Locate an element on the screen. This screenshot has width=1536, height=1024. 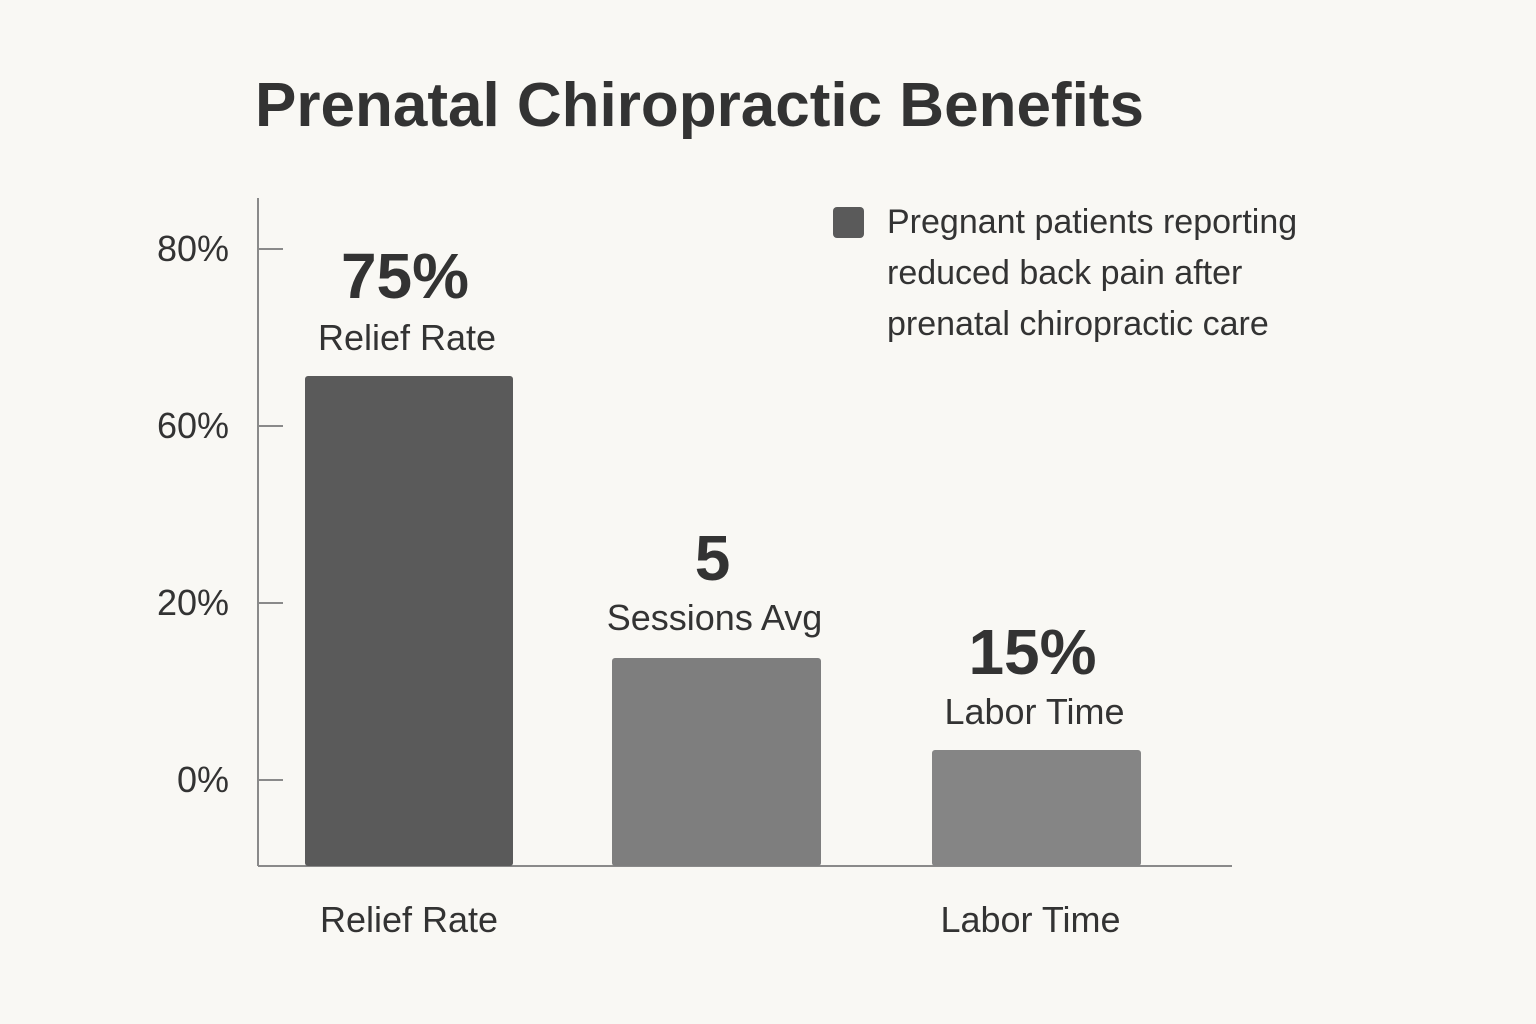
bar-value-label: 15% is located at coordinates (1032, 652).